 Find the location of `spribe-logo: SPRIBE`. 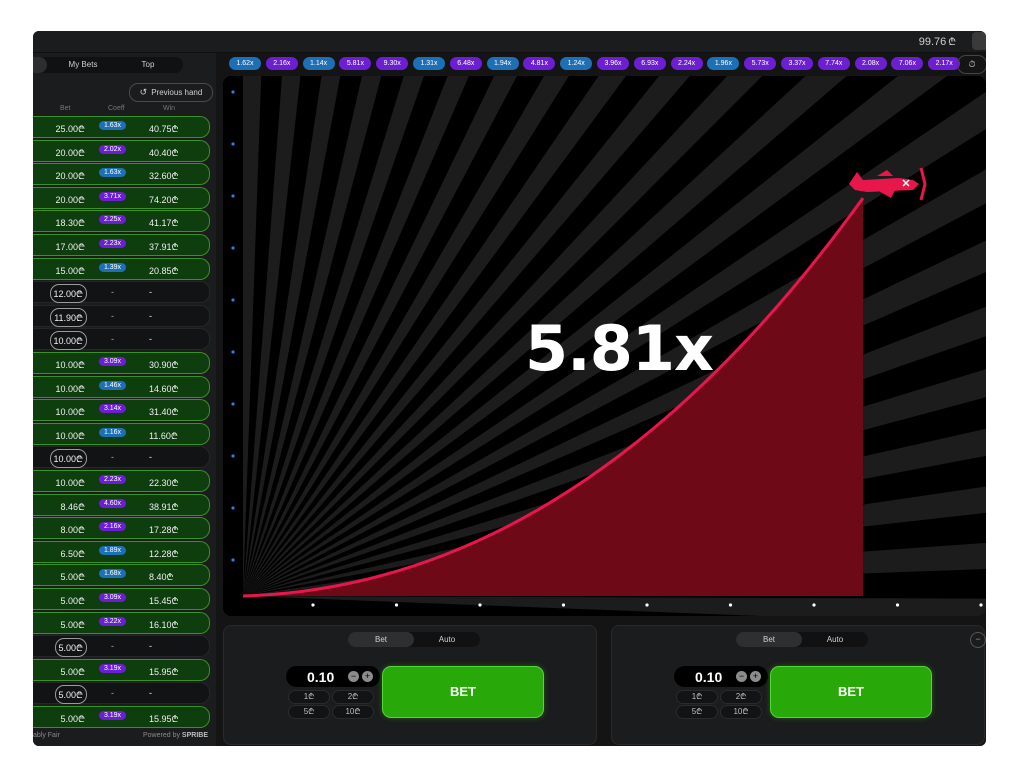

spribe-logo: SPRIBE is located at coordinates (194, 735).